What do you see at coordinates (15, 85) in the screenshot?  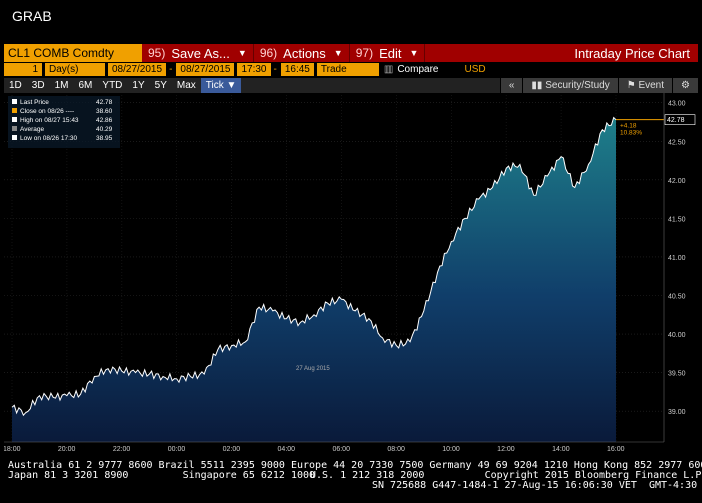 I see `tab-1d: 1D` at bounding box center [15, 85].